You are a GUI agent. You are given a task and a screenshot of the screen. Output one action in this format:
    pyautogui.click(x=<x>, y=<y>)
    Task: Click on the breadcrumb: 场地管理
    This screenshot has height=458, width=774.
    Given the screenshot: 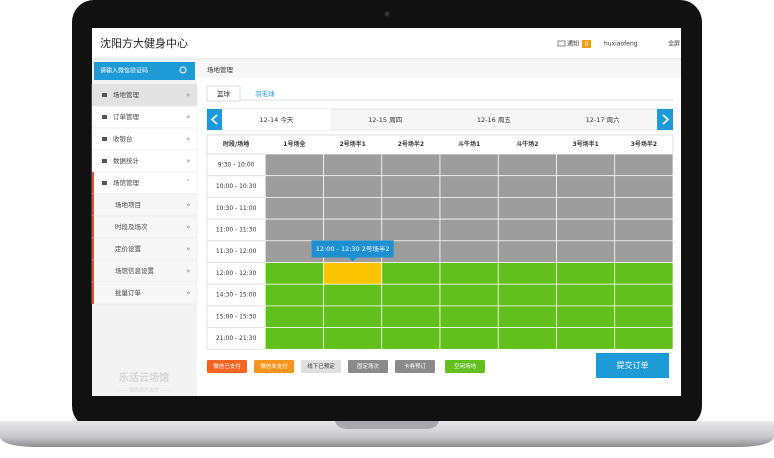 What is the action you would take?
    pyautogui.click(x=220, y=69)
    